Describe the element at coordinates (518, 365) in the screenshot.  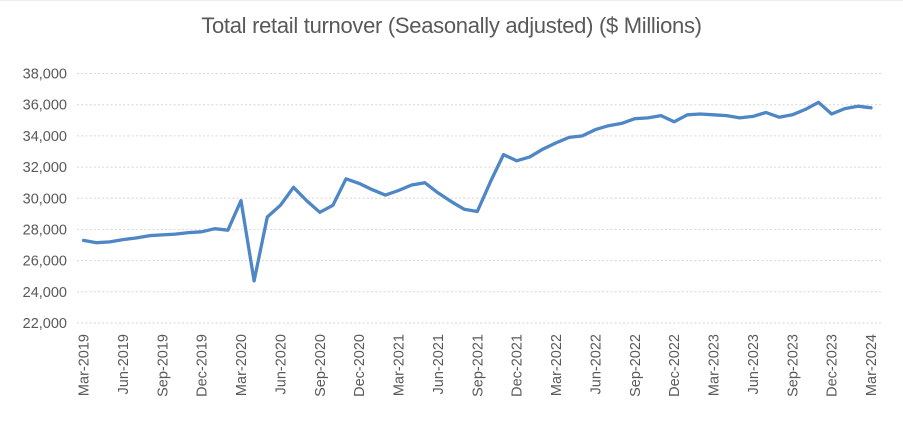
I see `x-axis-label: Dec-2021` at that location.